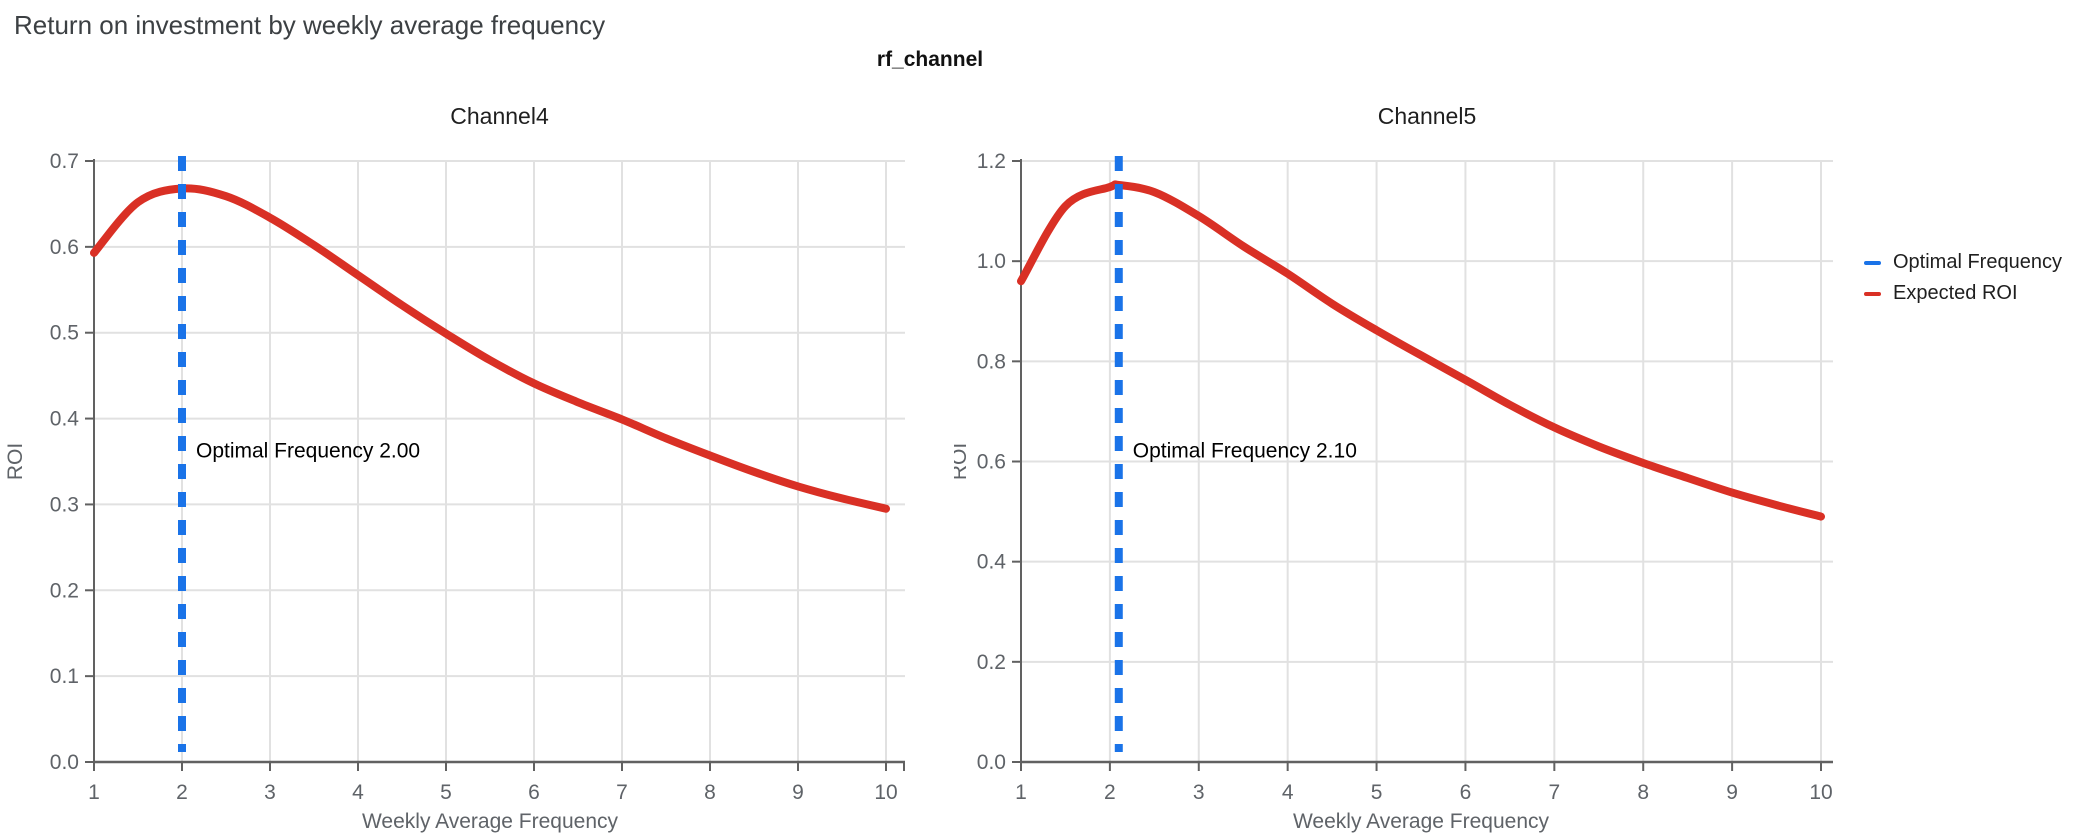  I want to click on y-tick-label: 0.3, so click(64, 505).